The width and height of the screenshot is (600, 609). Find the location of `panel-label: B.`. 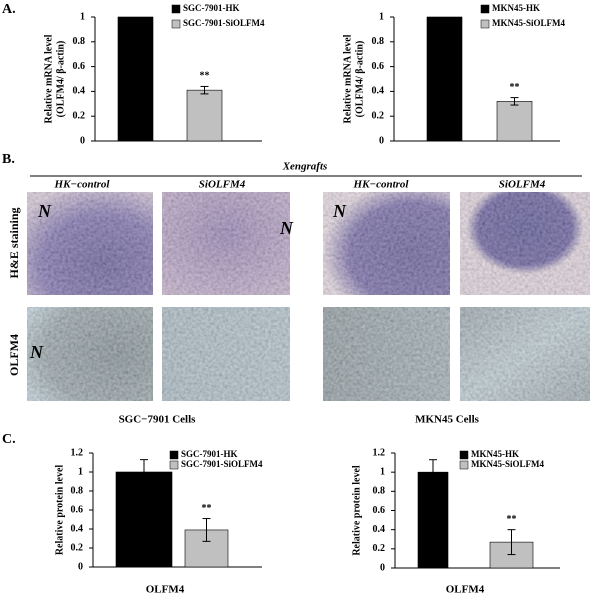

panel-label: B. is located at coordinates (8, 159).